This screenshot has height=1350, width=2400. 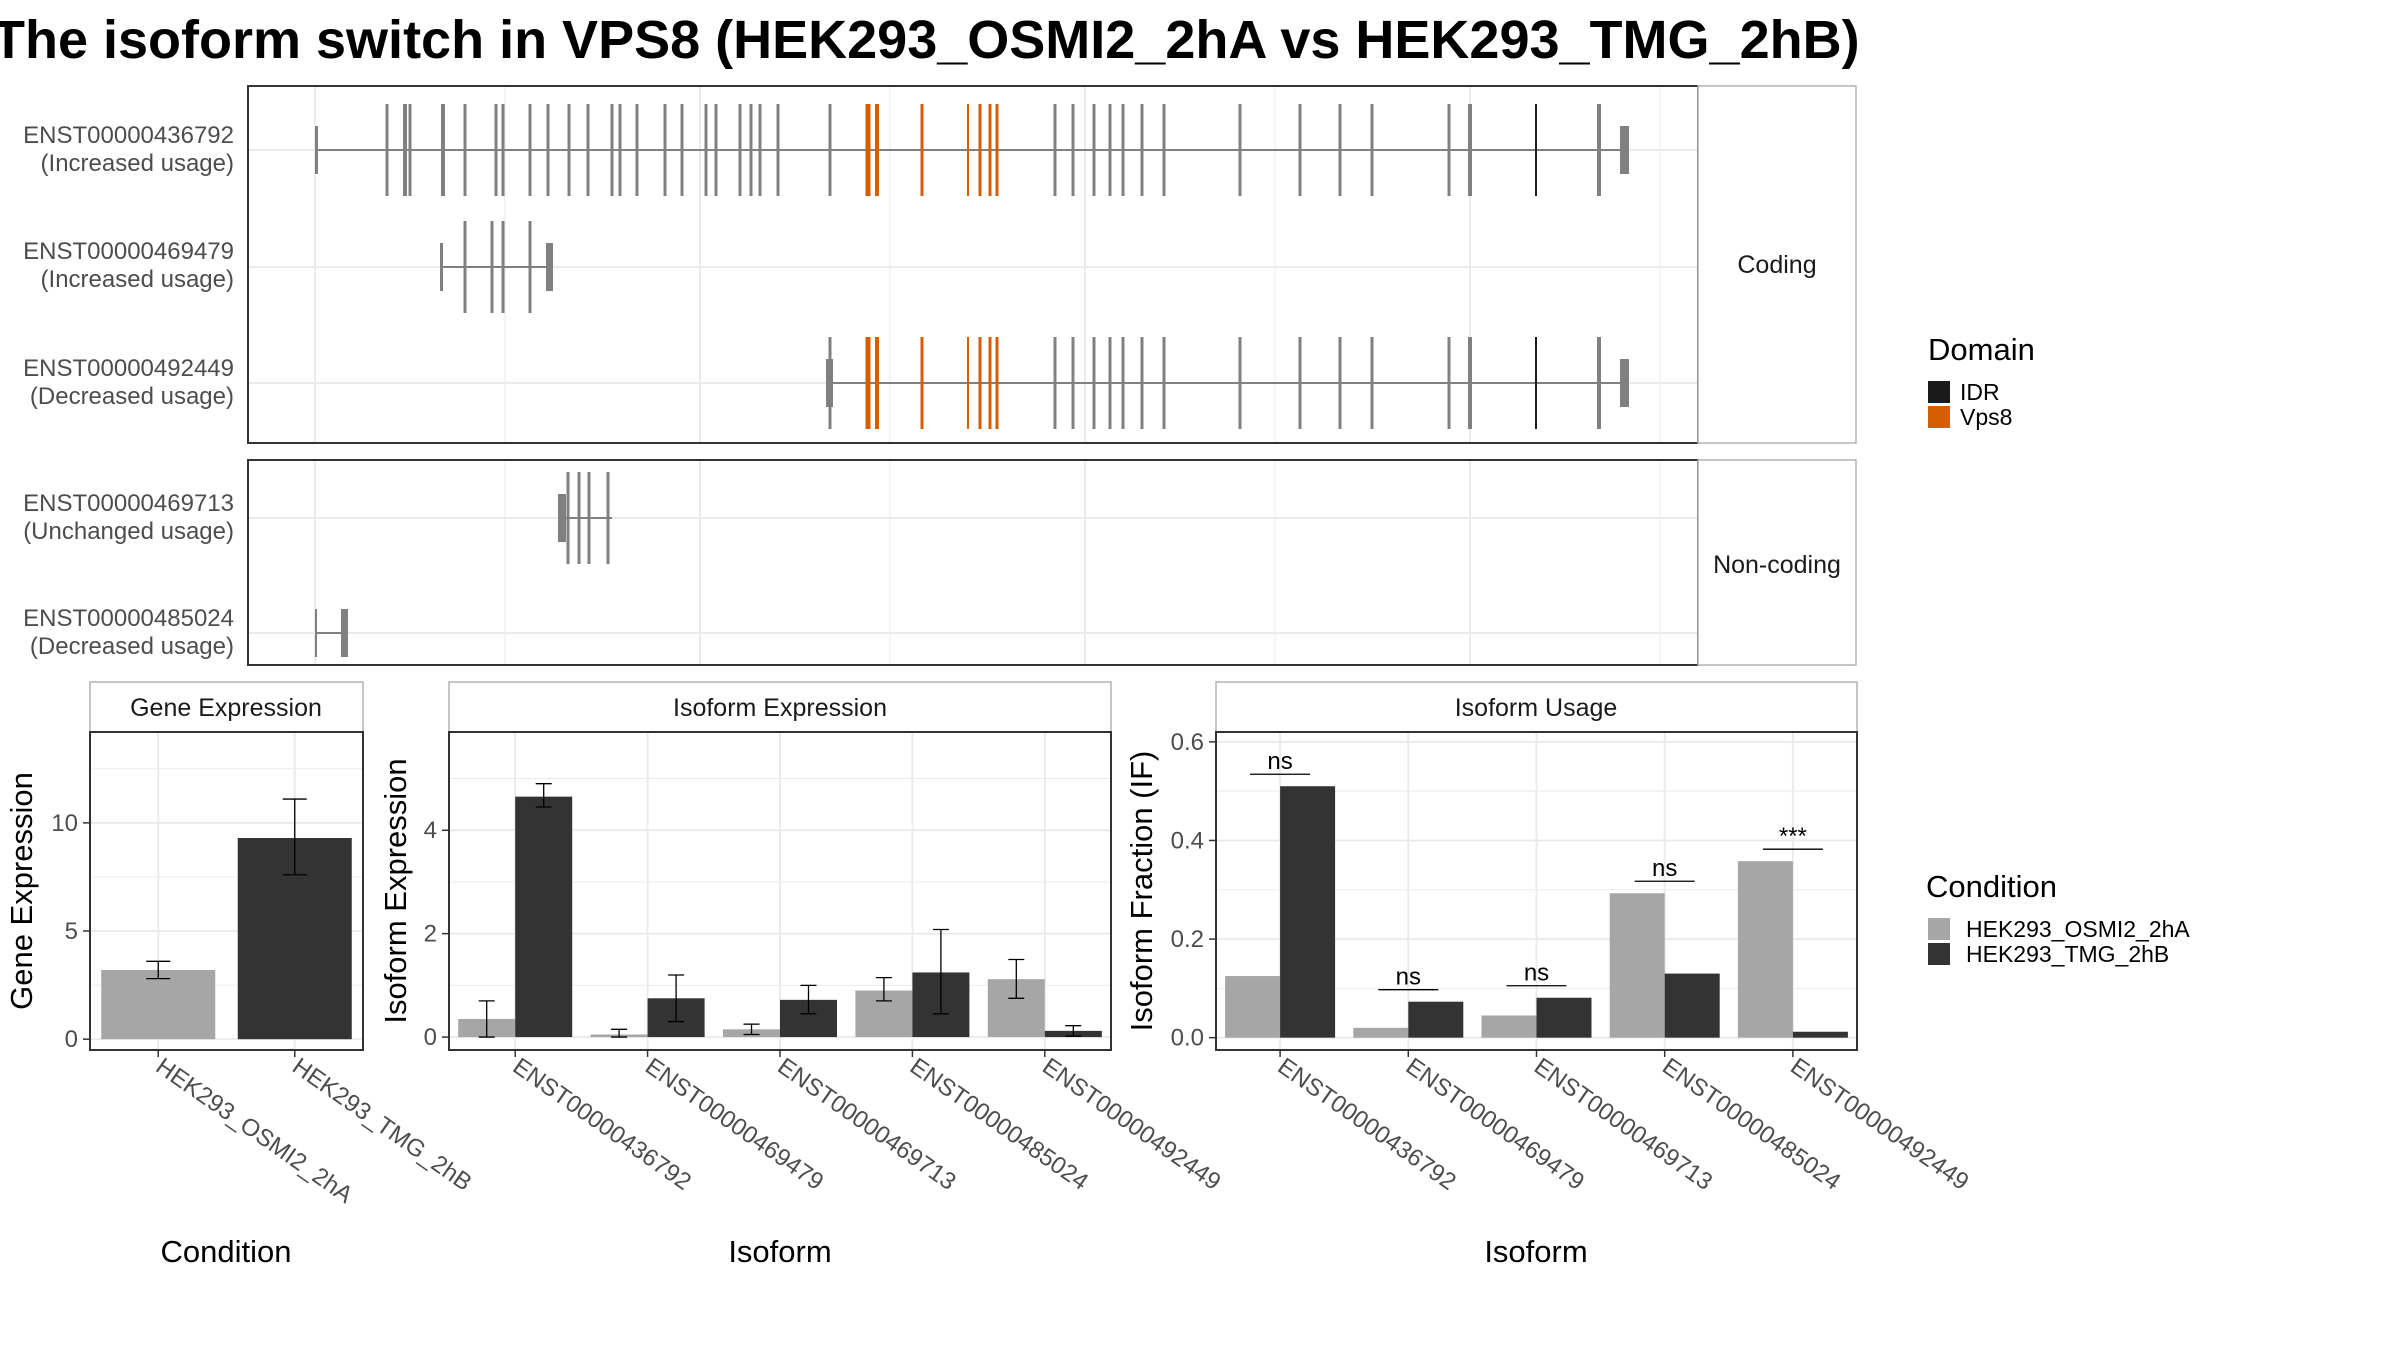 What do you see at coordinates (973, 562) in the screenshot?
I see `noncoding-panel-border` at bounding box center [973, 562].